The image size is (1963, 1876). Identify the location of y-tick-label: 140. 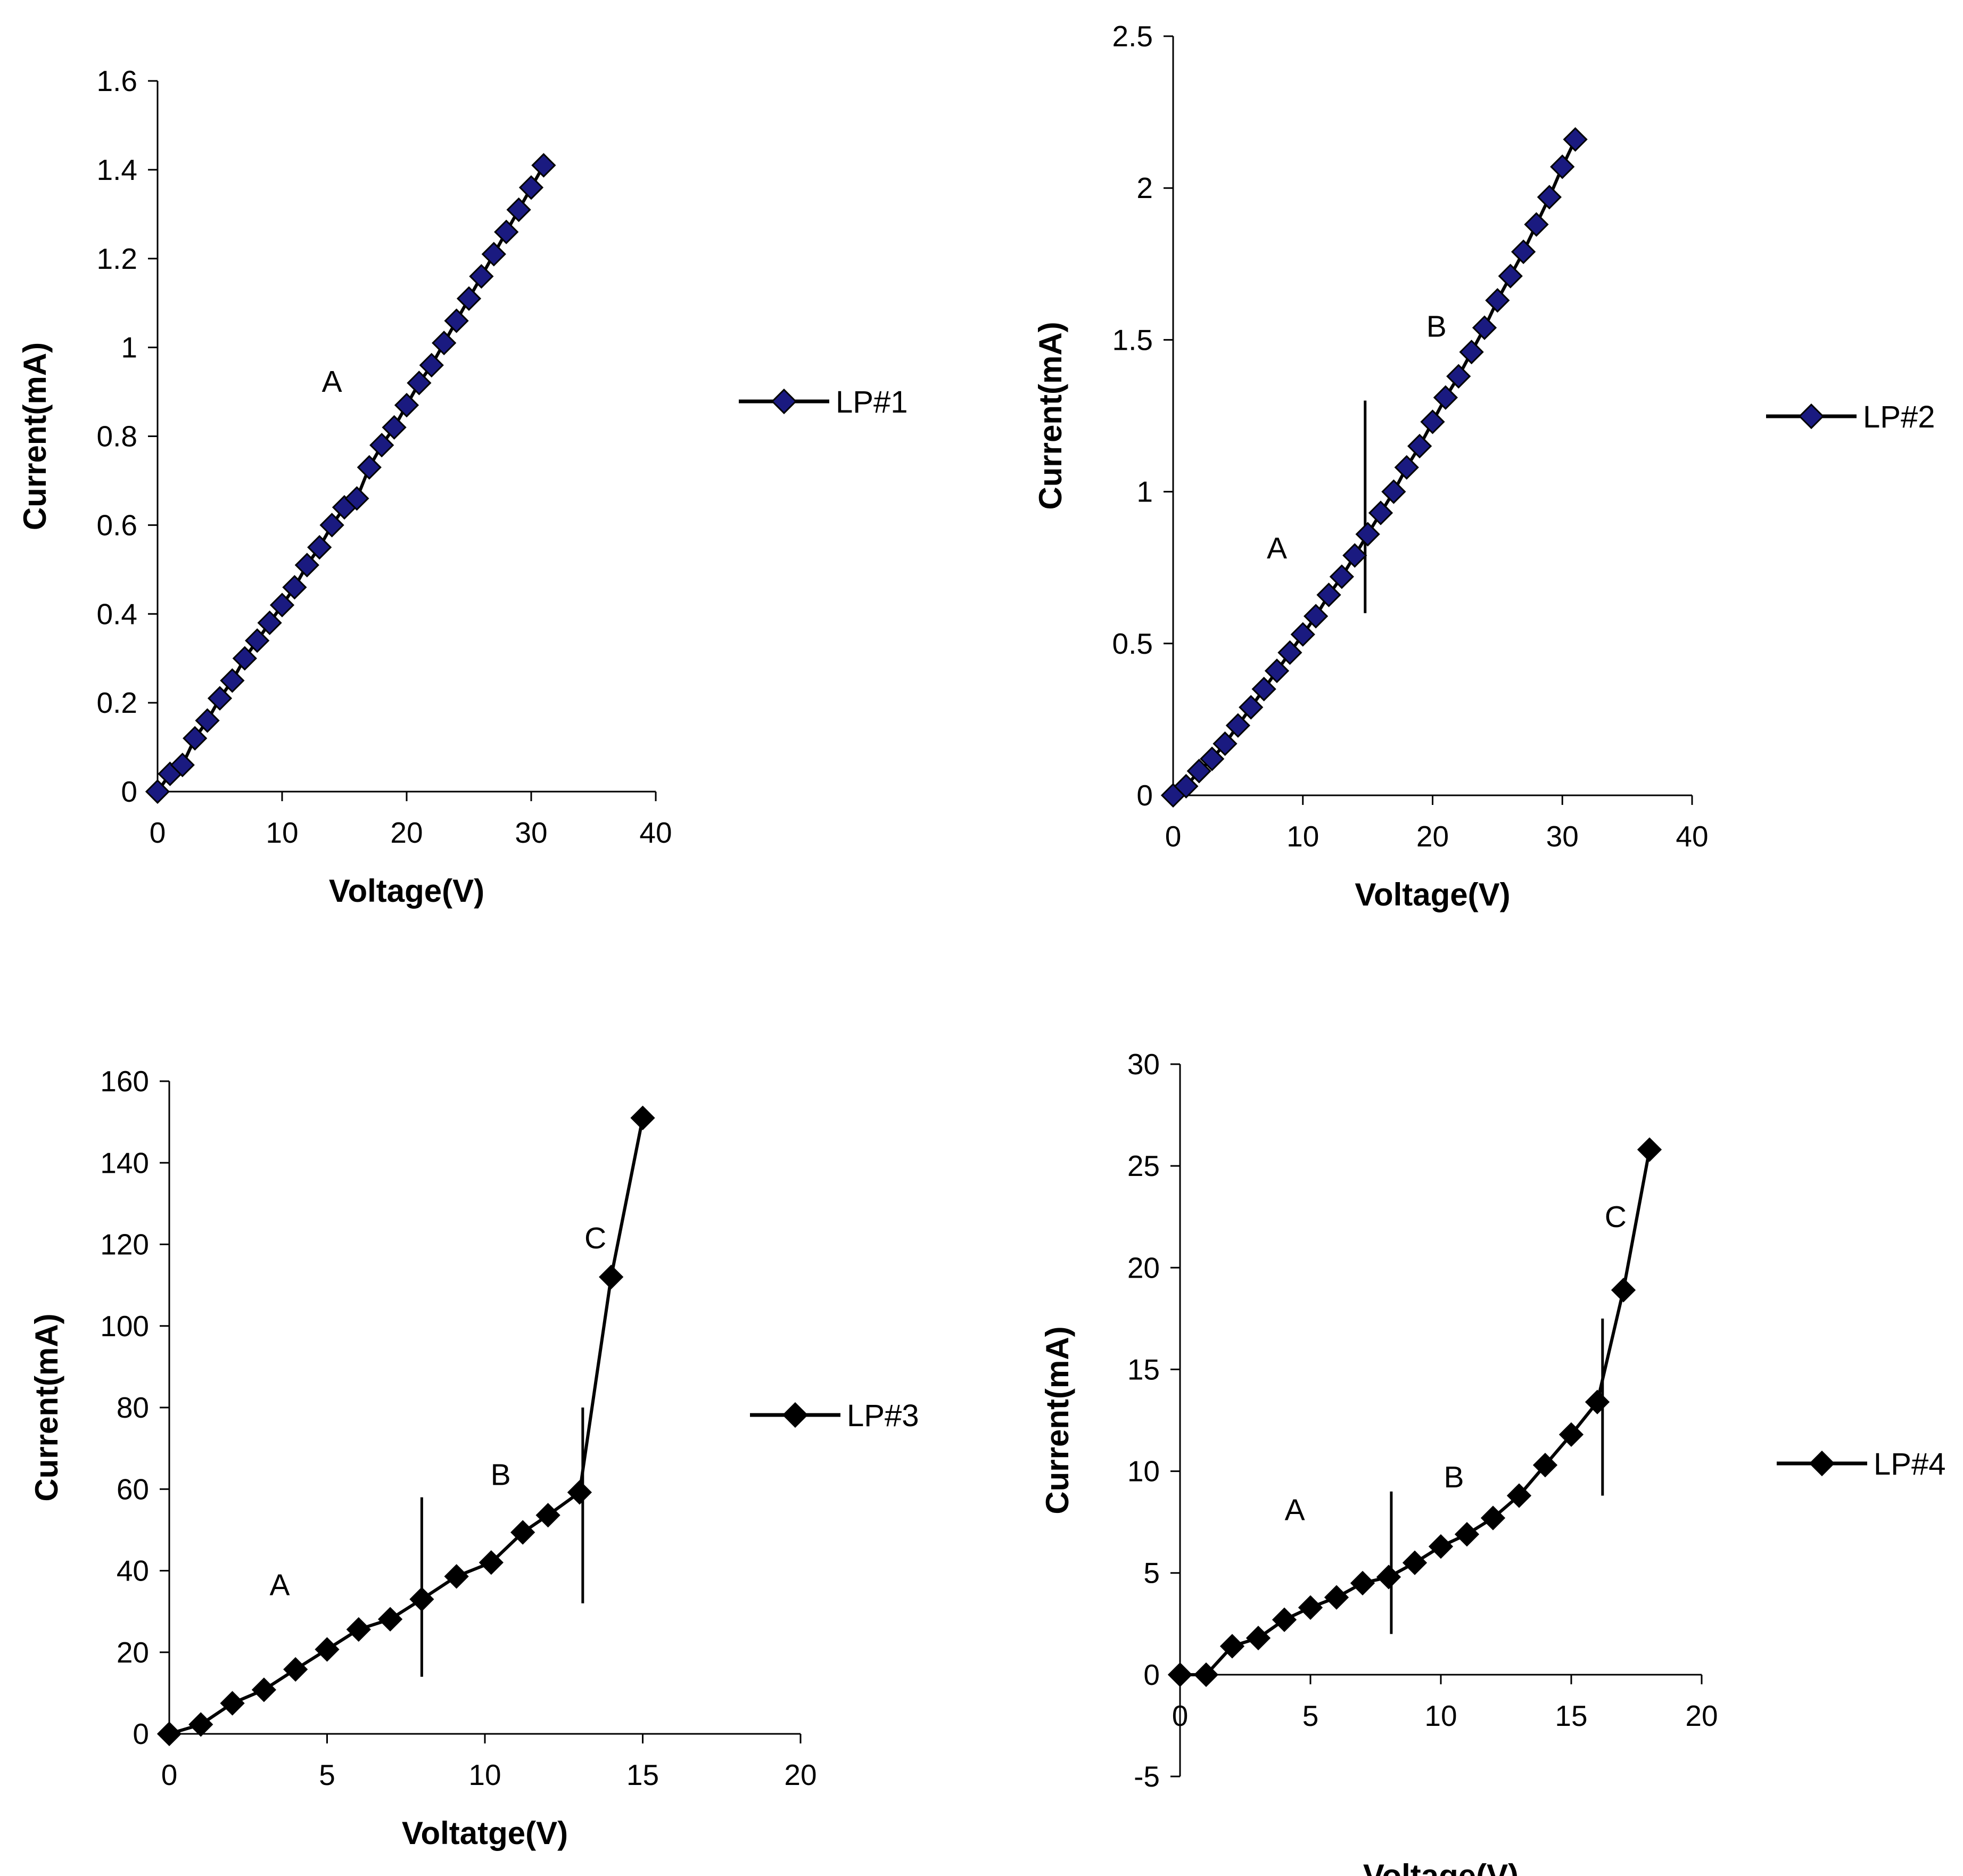
(124, 1162).